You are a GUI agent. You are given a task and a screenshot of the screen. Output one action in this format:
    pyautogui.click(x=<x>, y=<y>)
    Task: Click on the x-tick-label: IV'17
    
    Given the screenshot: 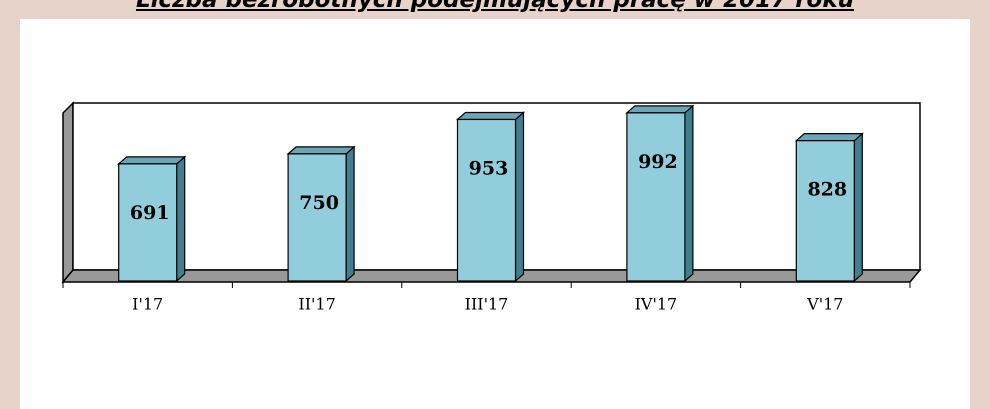 What is the action you would take?
    pyautogui.click(x=656, y=304)
    